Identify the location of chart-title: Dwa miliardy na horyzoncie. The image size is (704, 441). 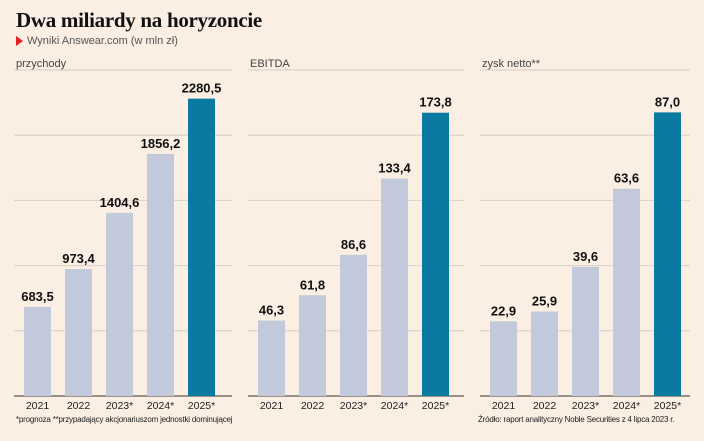
(139, 20).